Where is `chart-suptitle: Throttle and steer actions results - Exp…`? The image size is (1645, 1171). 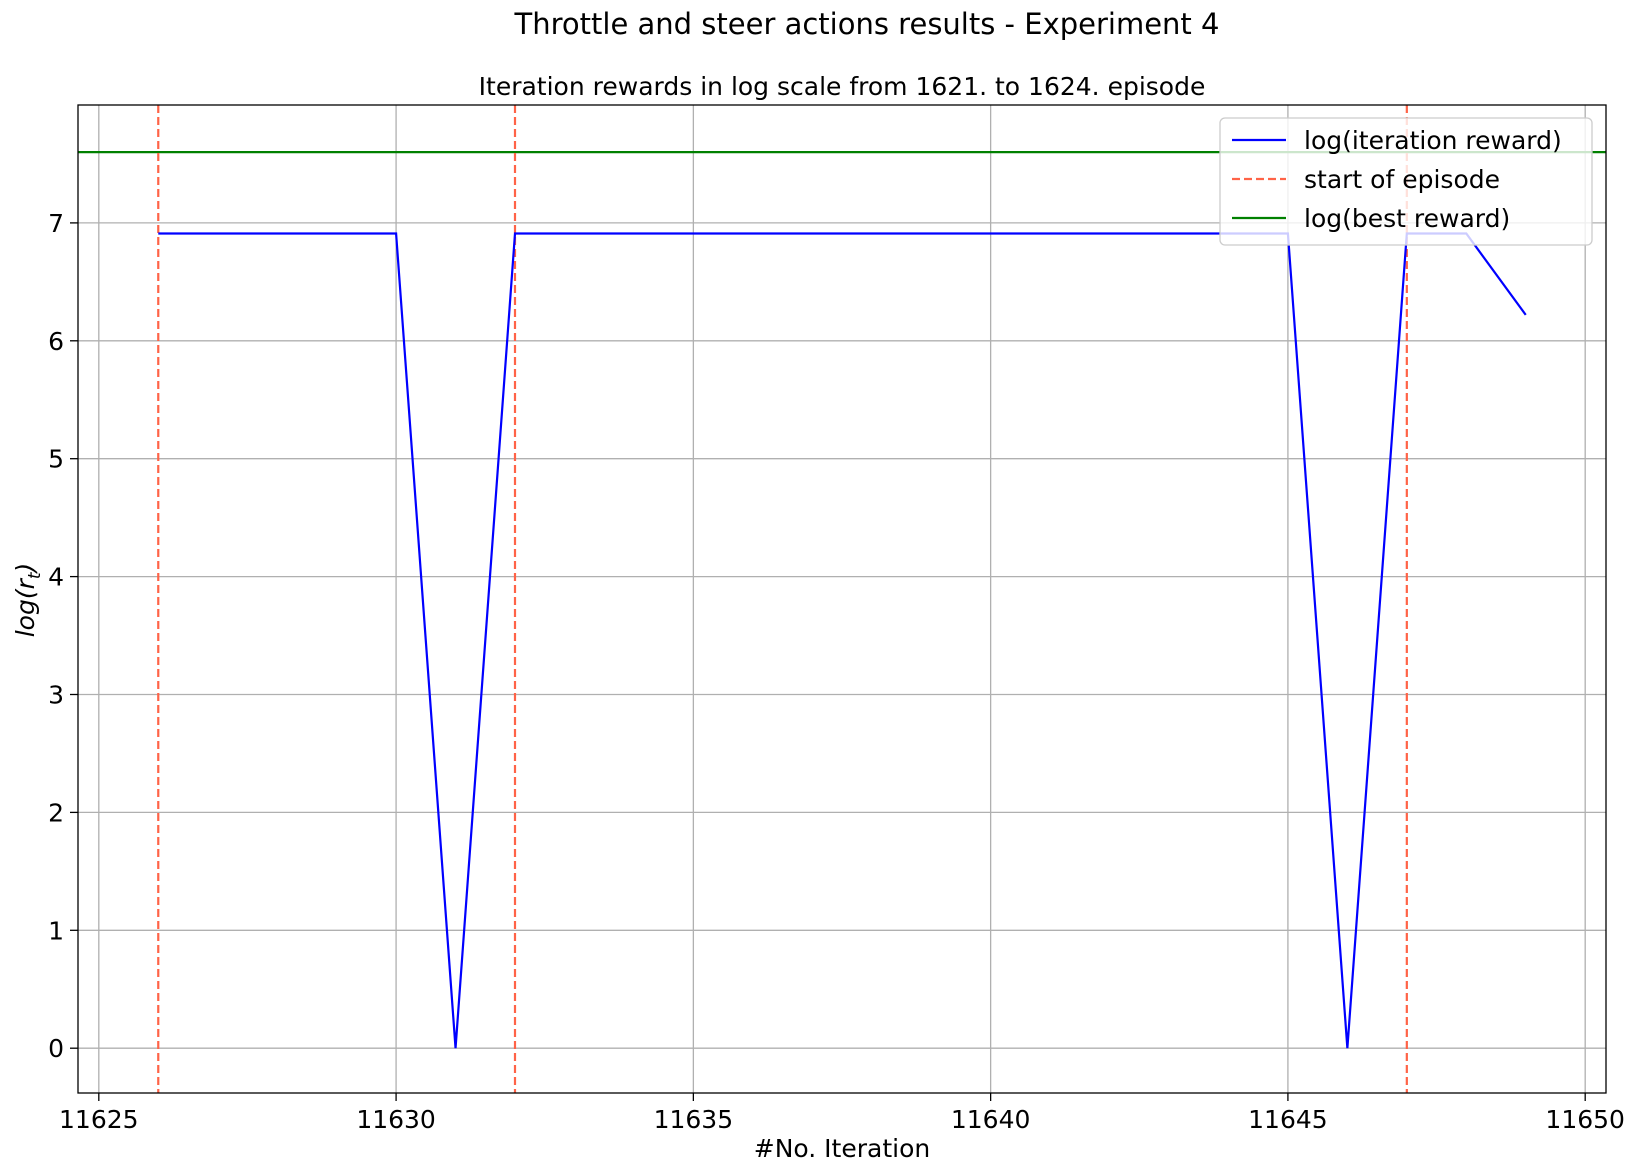 chart-suptitle: Throttle and steer actions results - Exp… is located at coordinates (867, 24).